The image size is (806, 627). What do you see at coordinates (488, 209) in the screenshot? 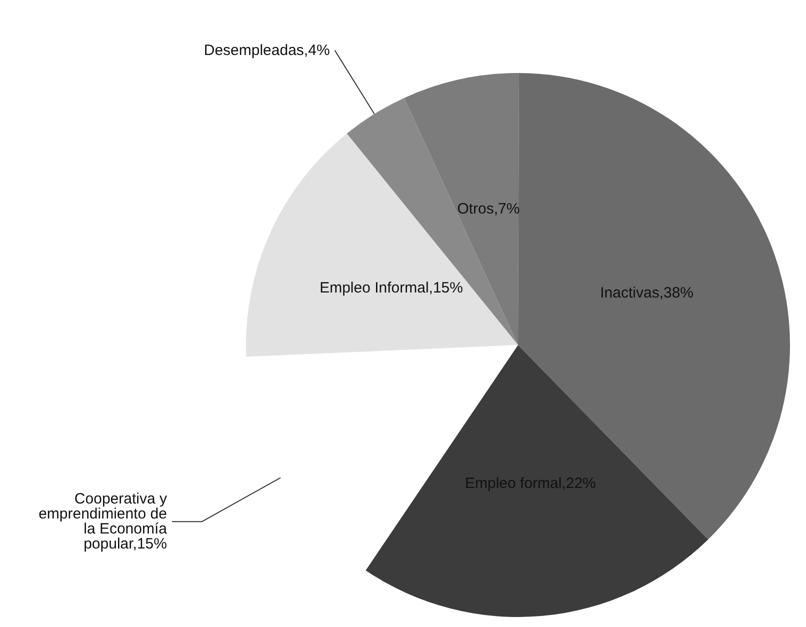
I see `slice-label: Otros,7%` at bounding box center [488, 209].